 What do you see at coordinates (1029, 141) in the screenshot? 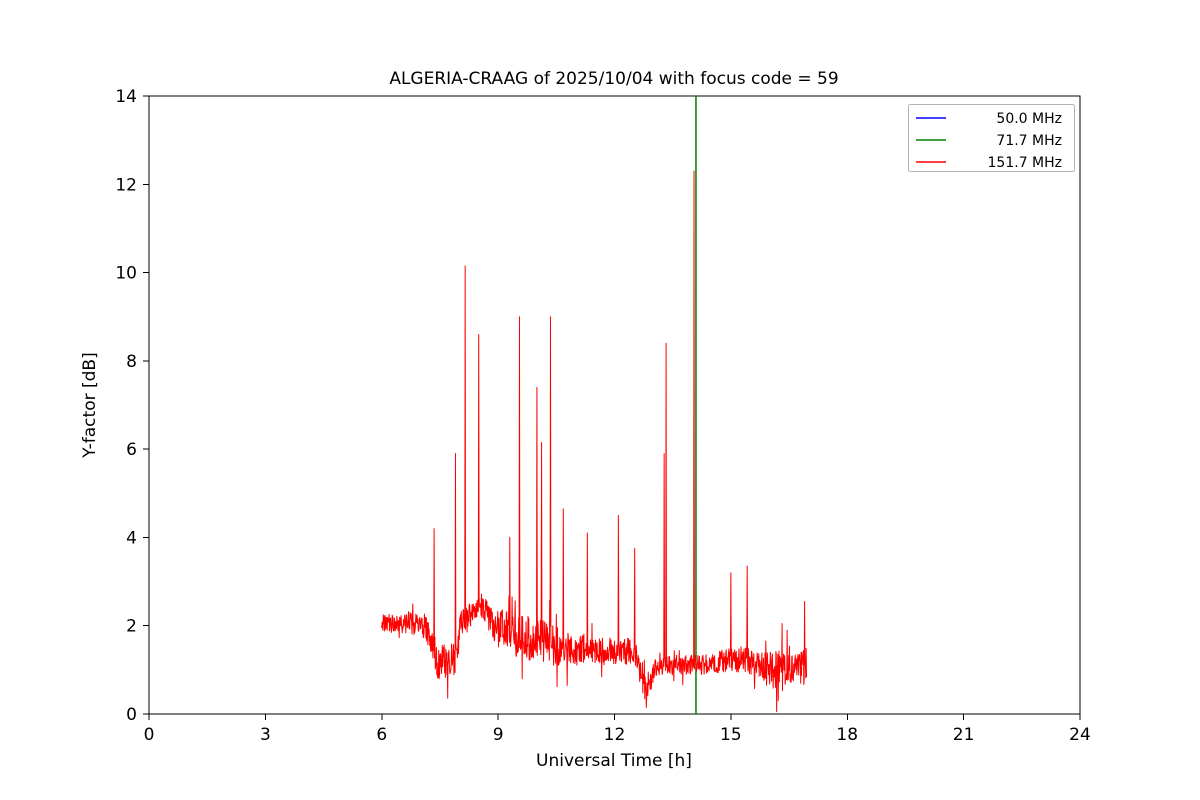
I see `legend-label-71-7mhz: 71.7 MHz` at bounding box center [1029, 141].